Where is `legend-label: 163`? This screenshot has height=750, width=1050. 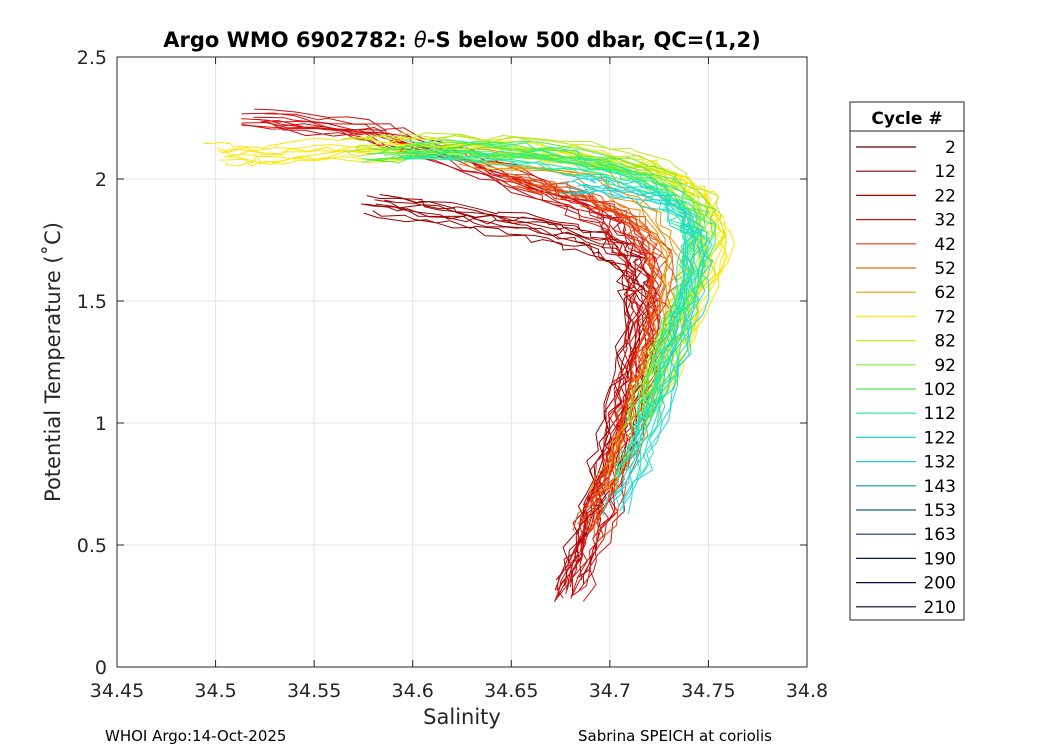
legend-label: 163 is located at coordinates (940, 535).